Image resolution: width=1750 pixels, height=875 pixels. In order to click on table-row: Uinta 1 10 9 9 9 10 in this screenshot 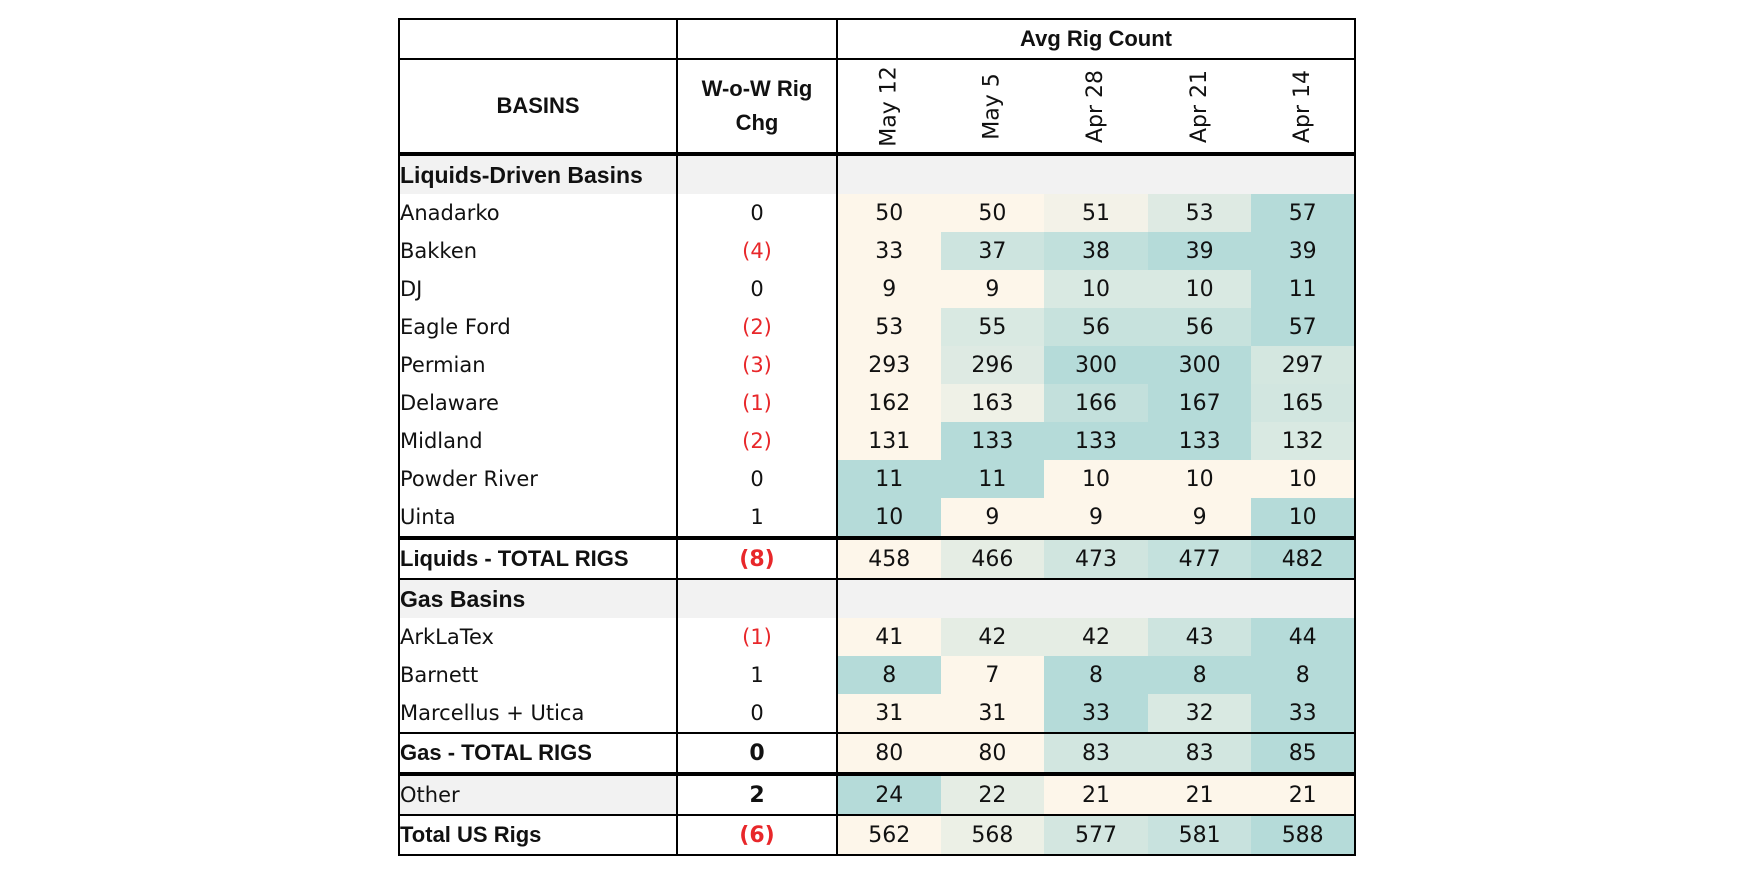, I will do `click(877, 518)`.